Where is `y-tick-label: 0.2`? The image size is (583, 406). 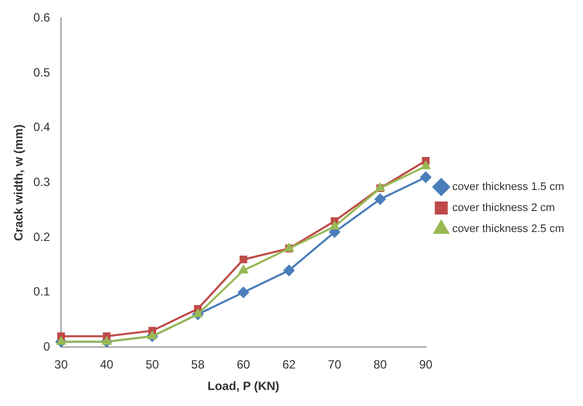 y-tick-label: 0.2 is located at coordinates (41, 237).